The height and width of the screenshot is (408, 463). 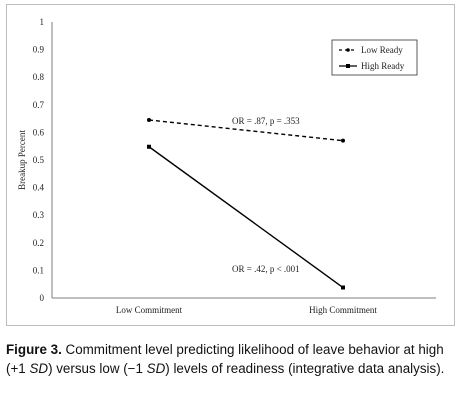 What do you see at coordinates (383, 66) in the screenshot?
I see `legend-label-high-ready: High Ready` at bounding box center [383, 66].